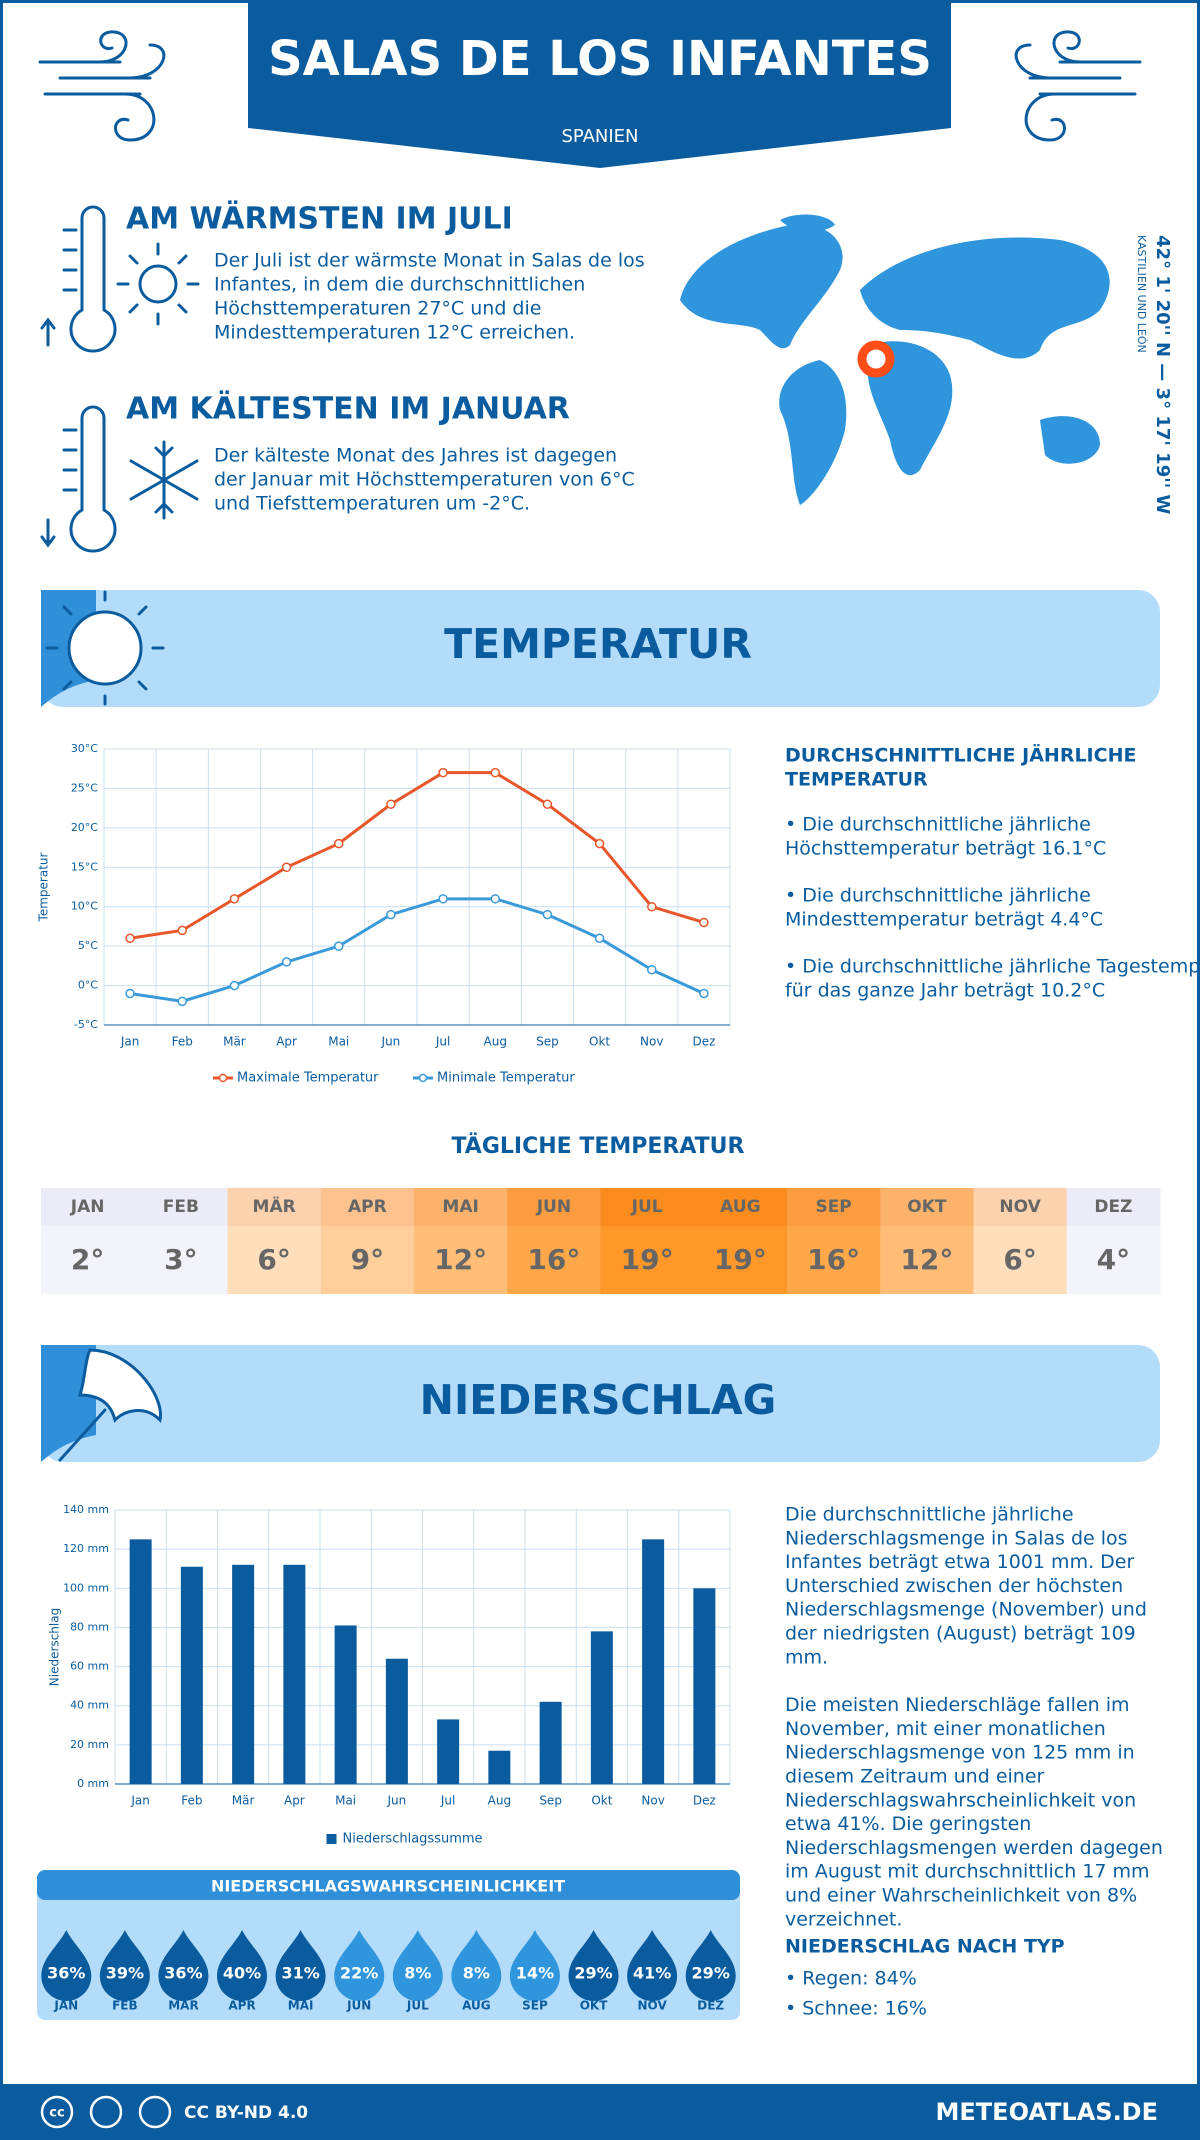  I want to click on thermometer-cold-icon, so click(119, 479).